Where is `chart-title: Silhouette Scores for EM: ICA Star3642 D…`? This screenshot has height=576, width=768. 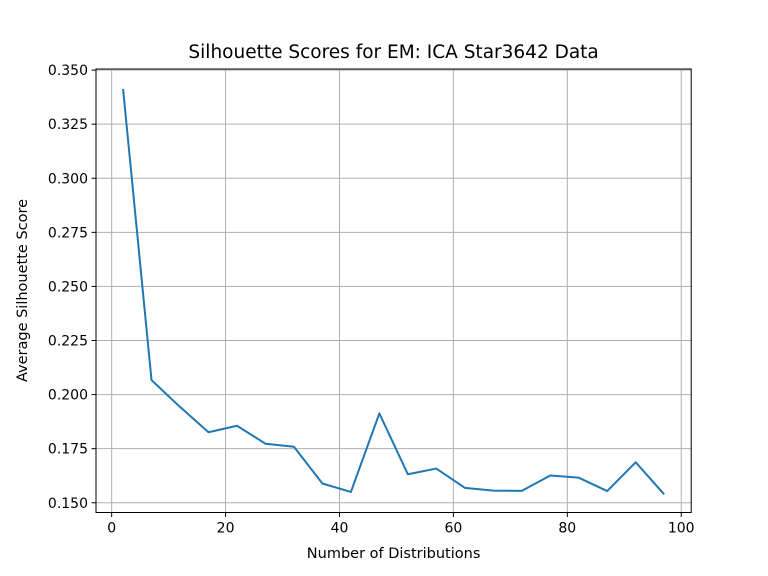 chart-title: Silhouette Scores for EM: ICA Star3642 D… is located at coordinates (393, 52).